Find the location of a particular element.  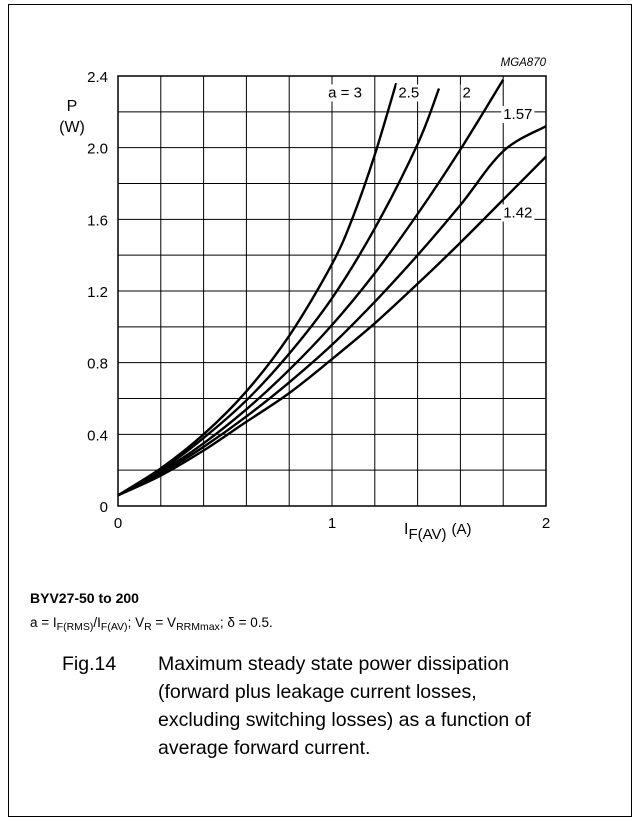

y-axis-label-unit: (W) is located at coordinates (72, 127).